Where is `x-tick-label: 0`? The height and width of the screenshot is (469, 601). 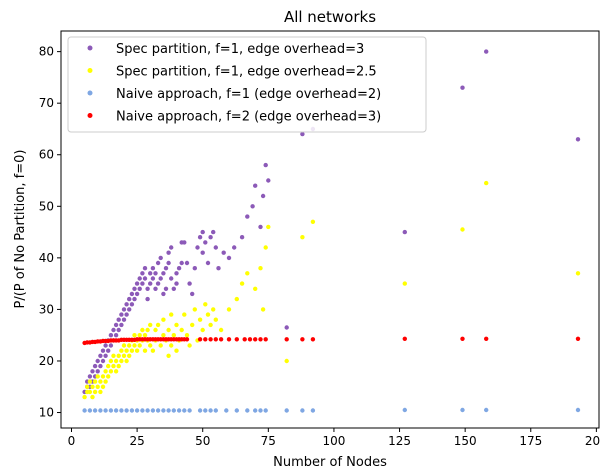 x-tick-label: 0 is located at coordinates (72, 441).